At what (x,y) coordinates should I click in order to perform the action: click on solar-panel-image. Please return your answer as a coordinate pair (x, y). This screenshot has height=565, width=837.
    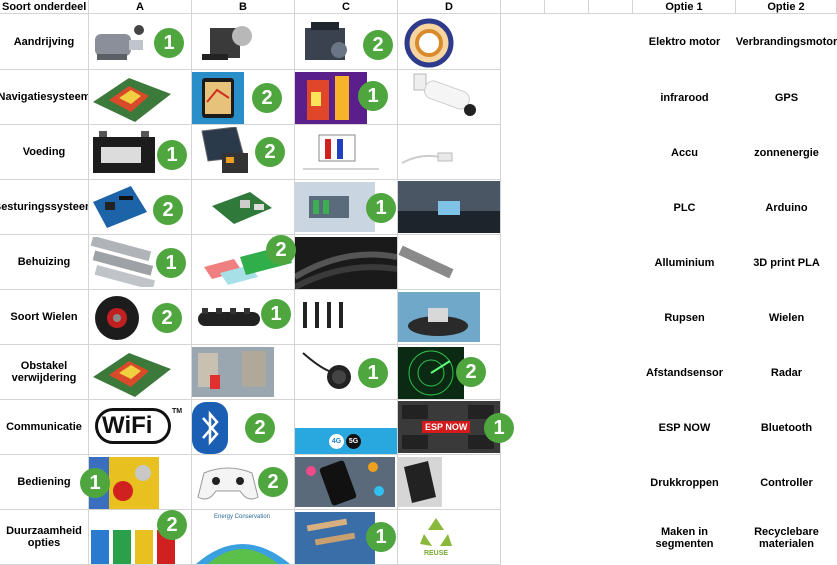
    Looking at the image, I should click on (224, 150).